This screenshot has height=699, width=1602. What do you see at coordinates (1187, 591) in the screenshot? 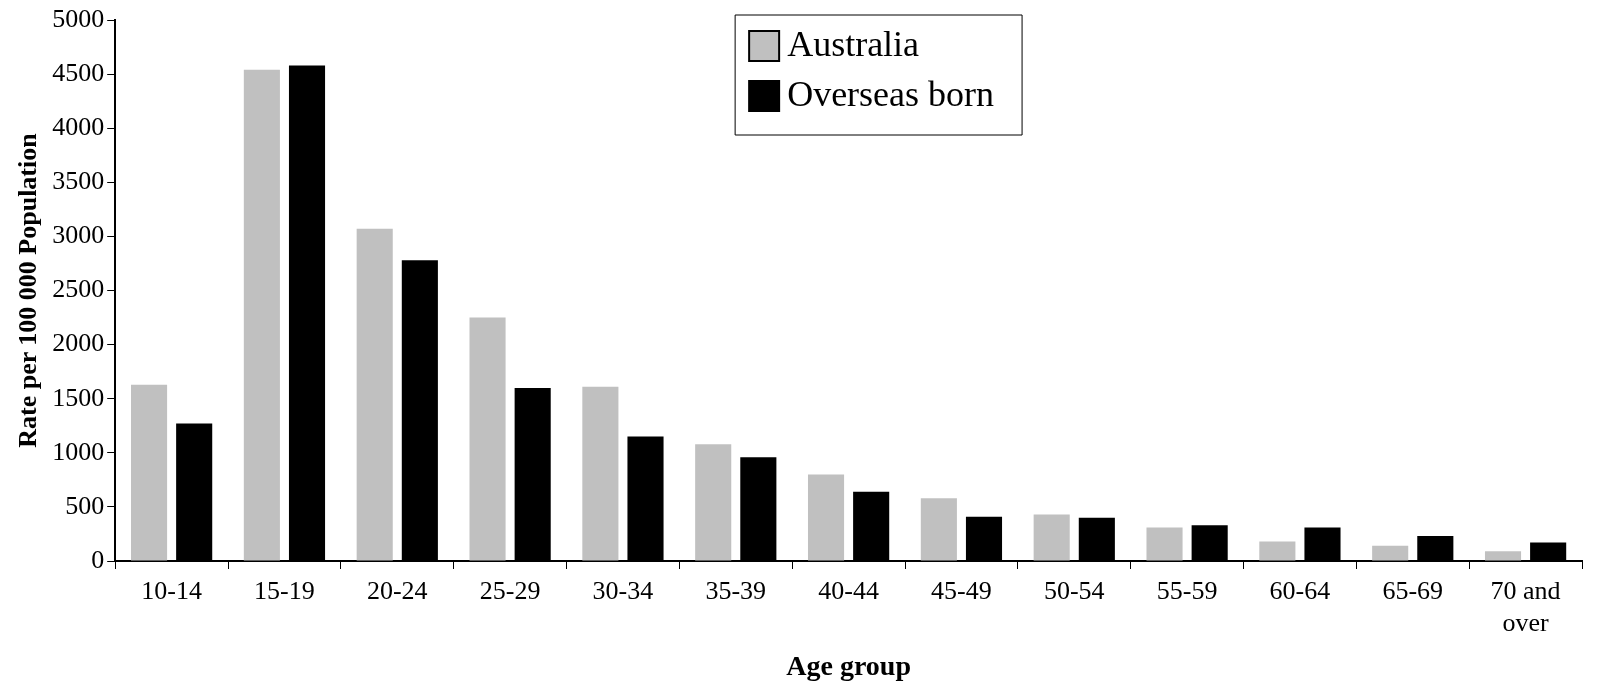
I see `x-tick-label: 55-59` at bounding box center [1187, 591].